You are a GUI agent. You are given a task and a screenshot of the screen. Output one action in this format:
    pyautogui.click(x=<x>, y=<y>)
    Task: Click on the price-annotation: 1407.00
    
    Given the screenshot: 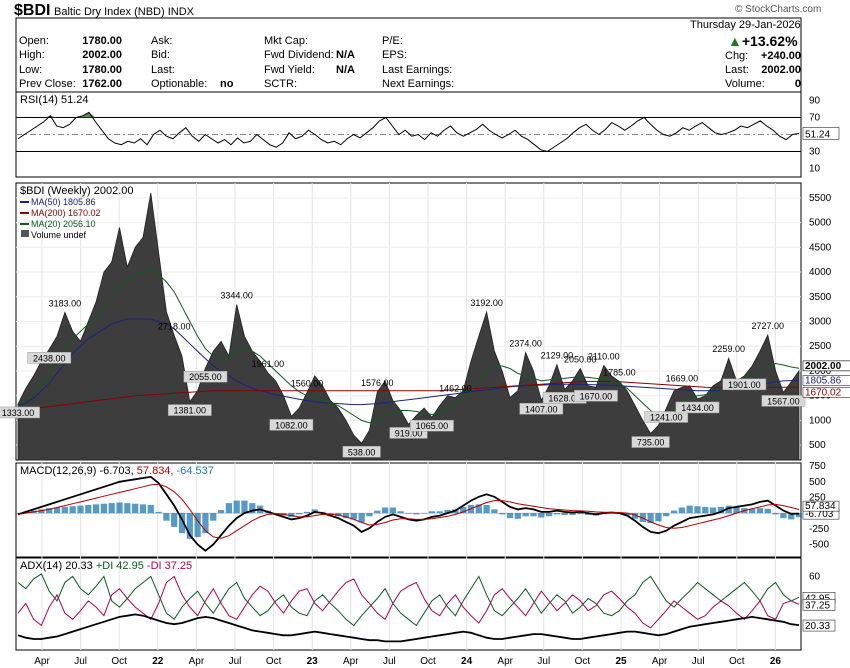 What is the action you would take?
    pyautogui.click(x=541, y=409)
    